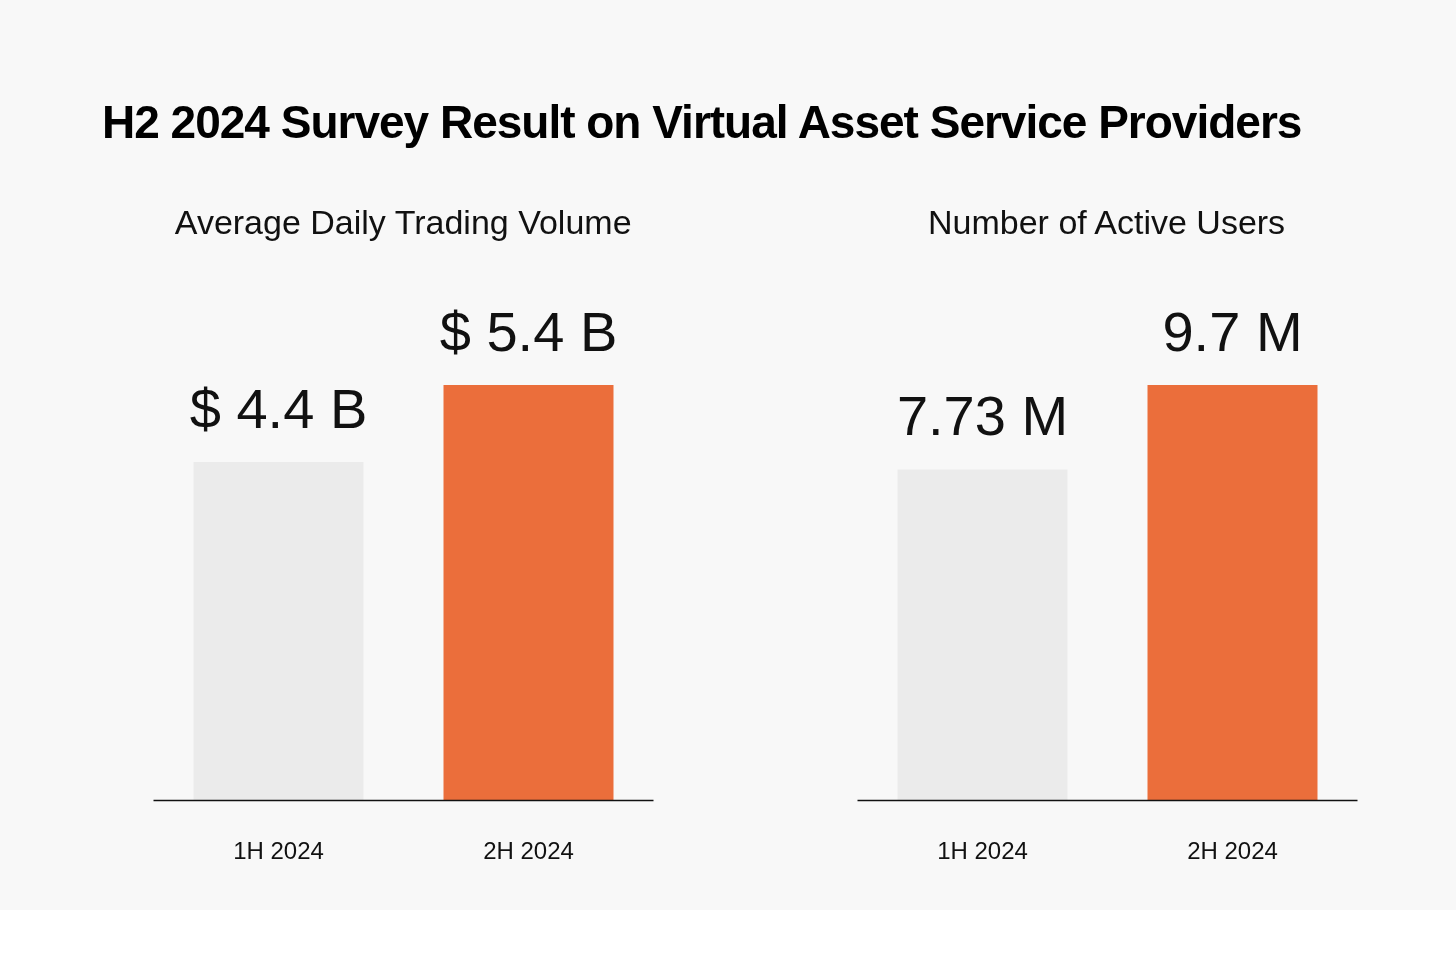 The image size is (1456, 961). I want to click on data-label: $ 5.4 B, so click(528, 332).